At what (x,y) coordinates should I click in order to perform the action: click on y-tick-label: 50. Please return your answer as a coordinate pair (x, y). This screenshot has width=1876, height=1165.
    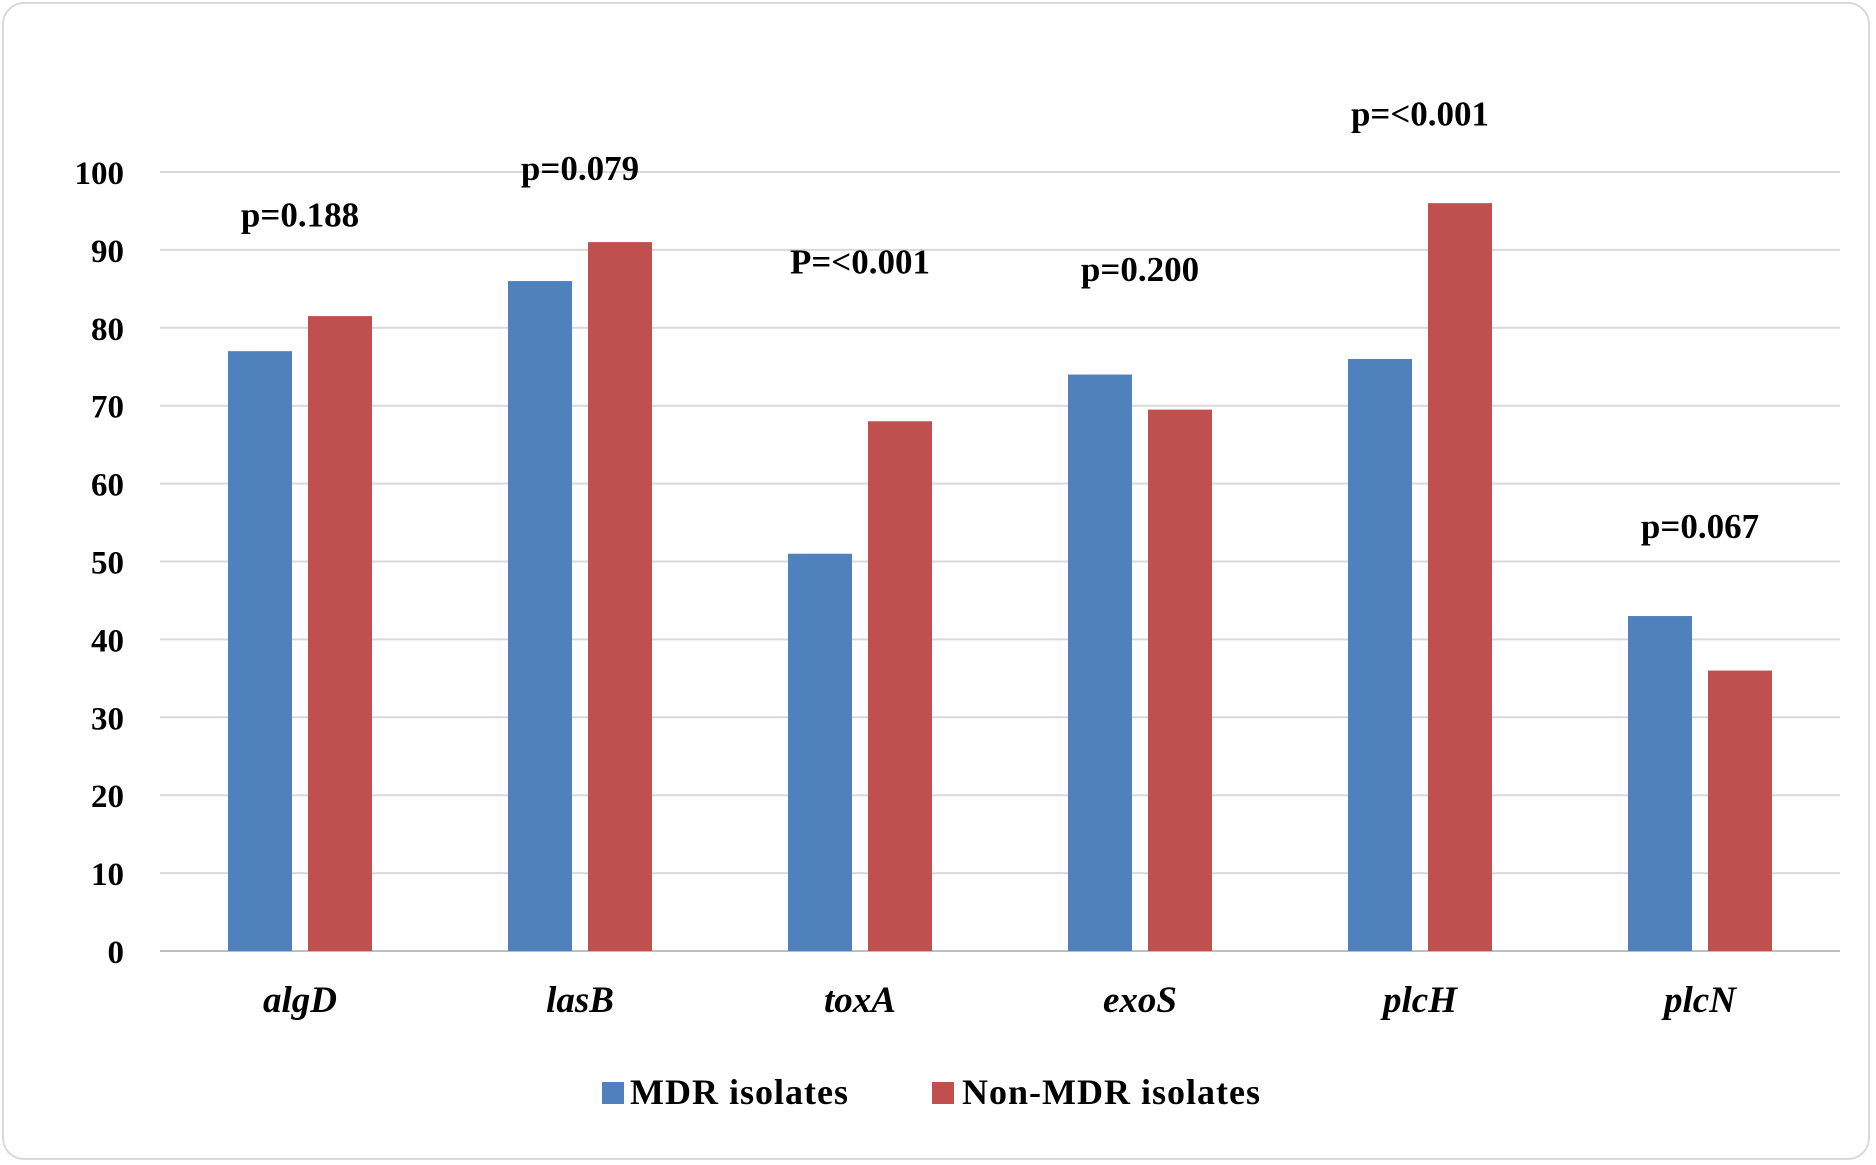
    Looking at the image, I should click on (107, 564).